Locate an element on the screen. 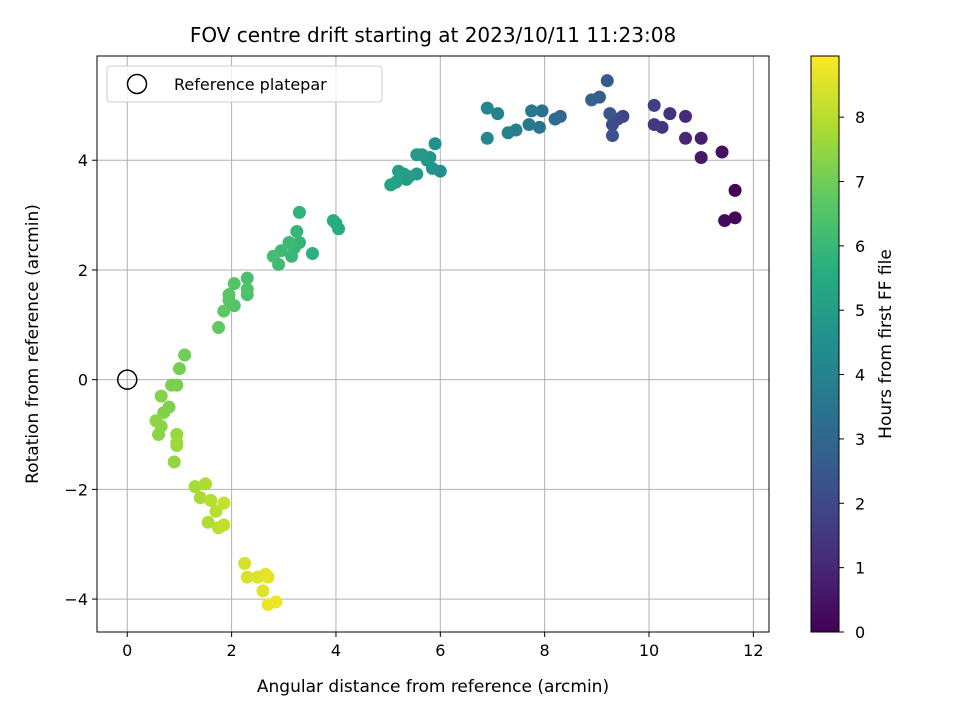 The height and width of the screenshot is (720, 960). legend-box is located at coordinates (244, 84).